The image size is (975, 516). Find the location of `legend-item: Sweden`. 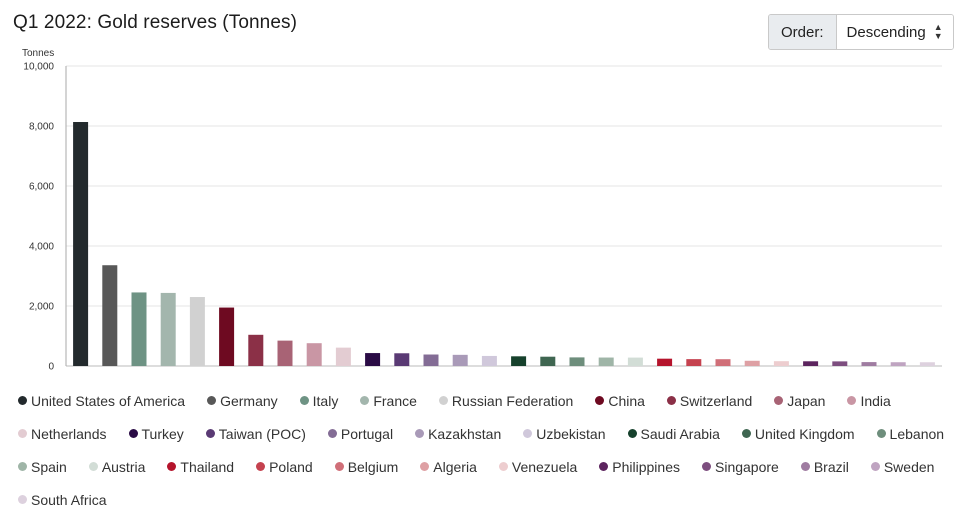

legend-item: Sweden is located at coordinates (902, 467).